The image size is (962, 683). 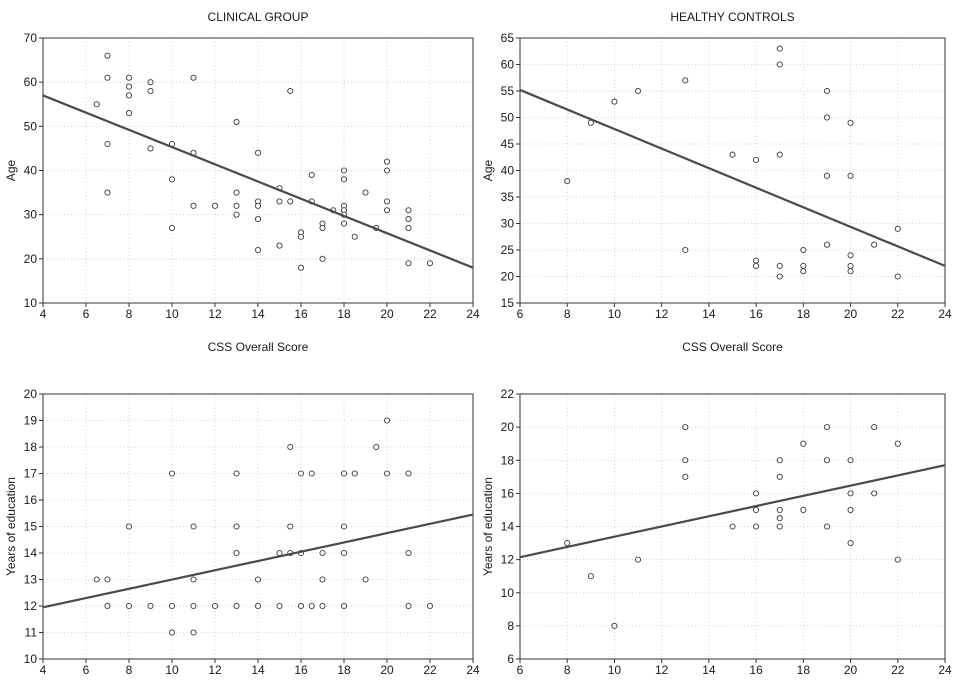 I want to click on chart-title: CLINICAL GROUP, so click(x=258, y=17).